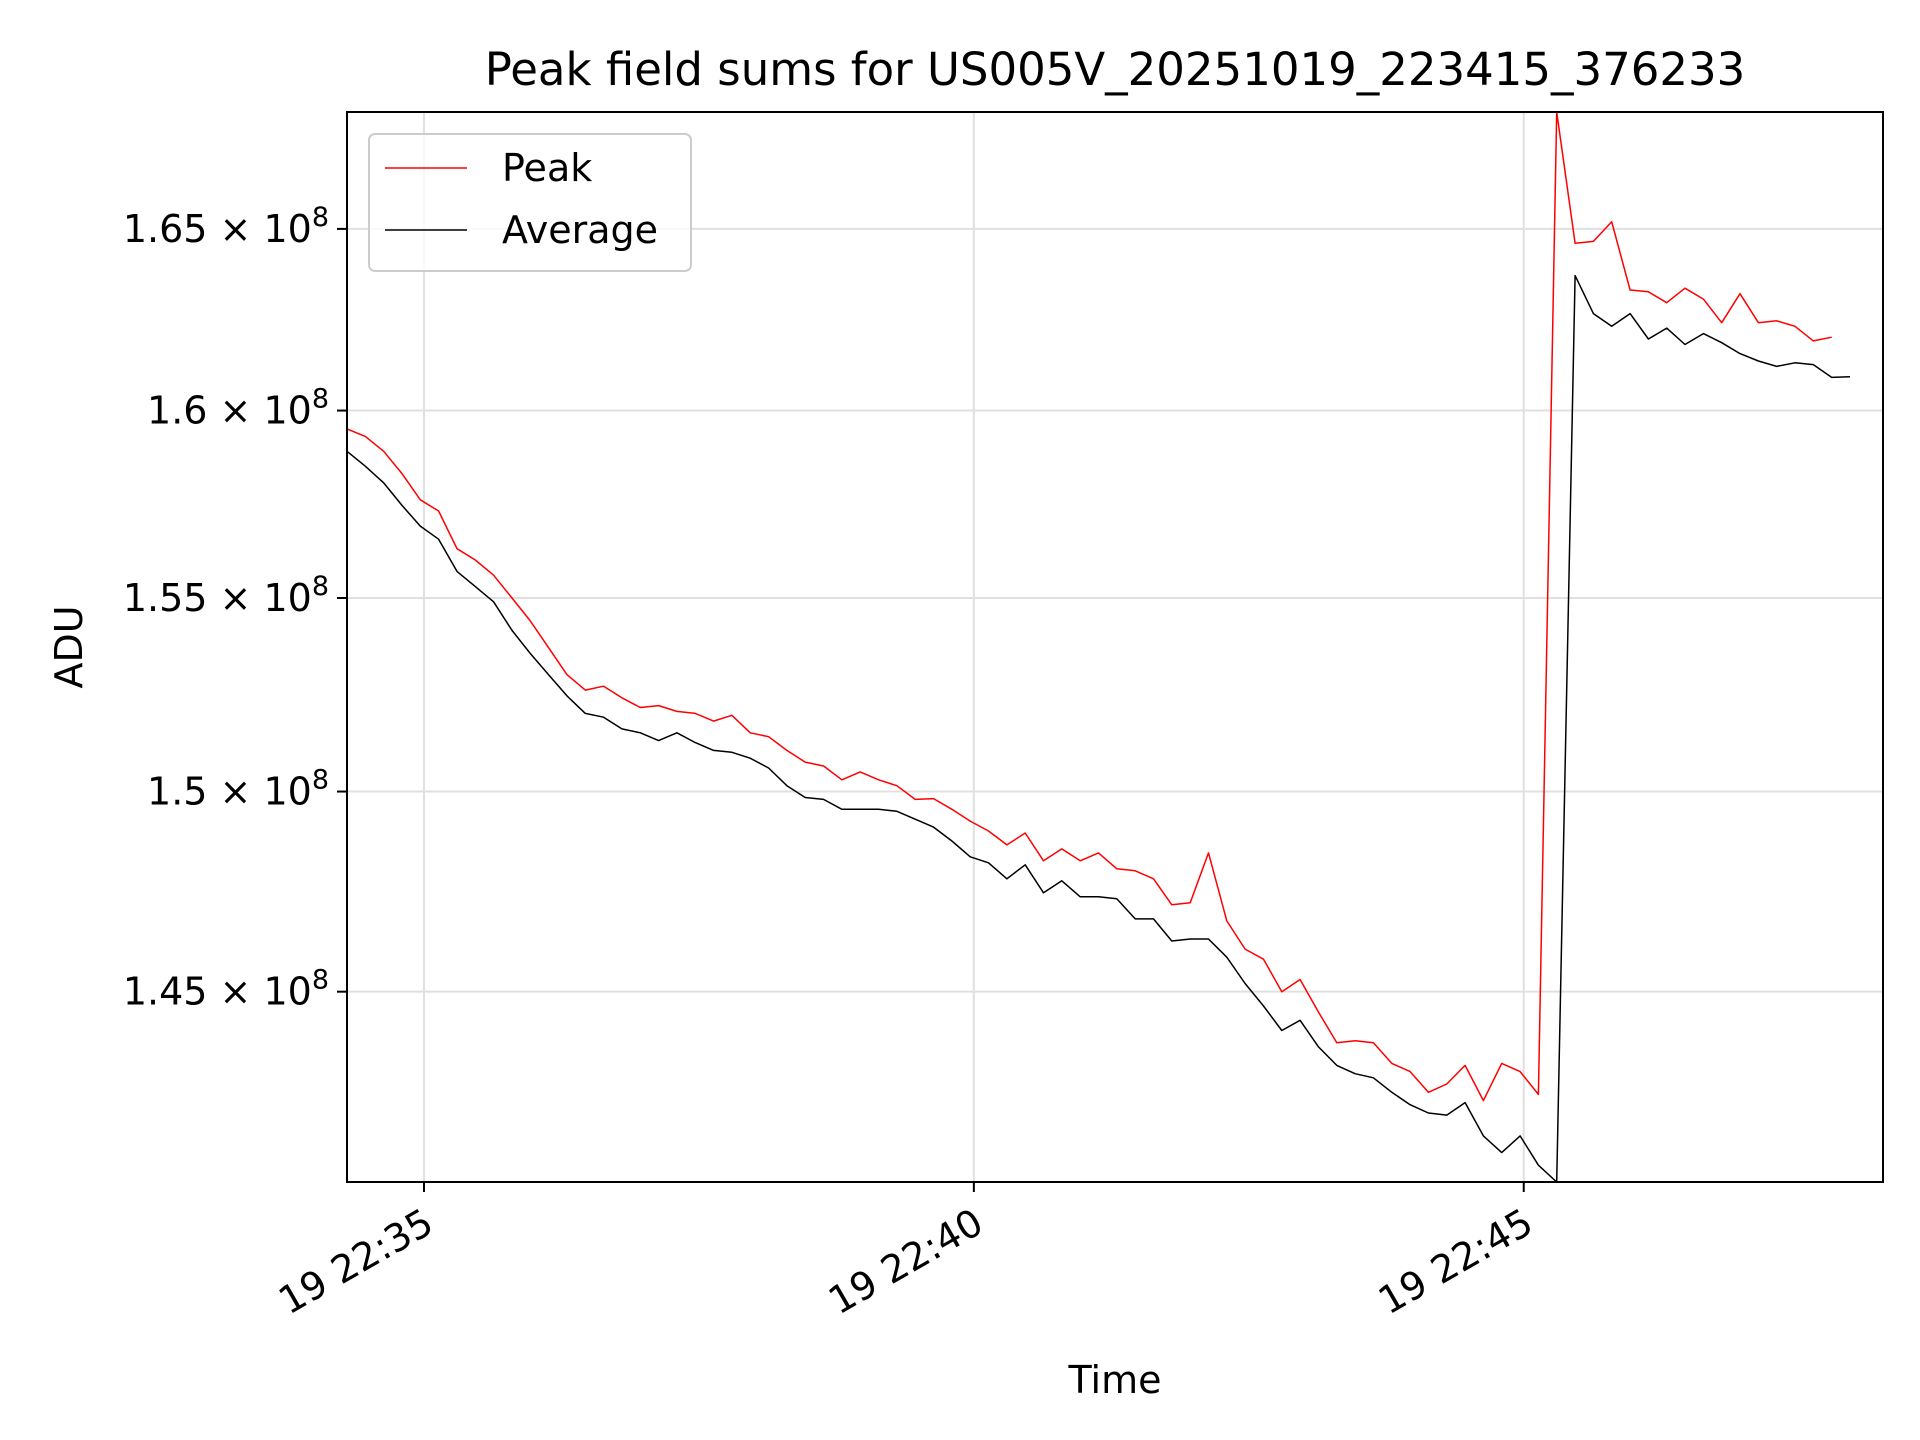 The height and width of the screenshot is (1440, 1920). Describe the element at coordinates (580, 230) in the screenshot. I see `legend-label-average: Average` at that location.